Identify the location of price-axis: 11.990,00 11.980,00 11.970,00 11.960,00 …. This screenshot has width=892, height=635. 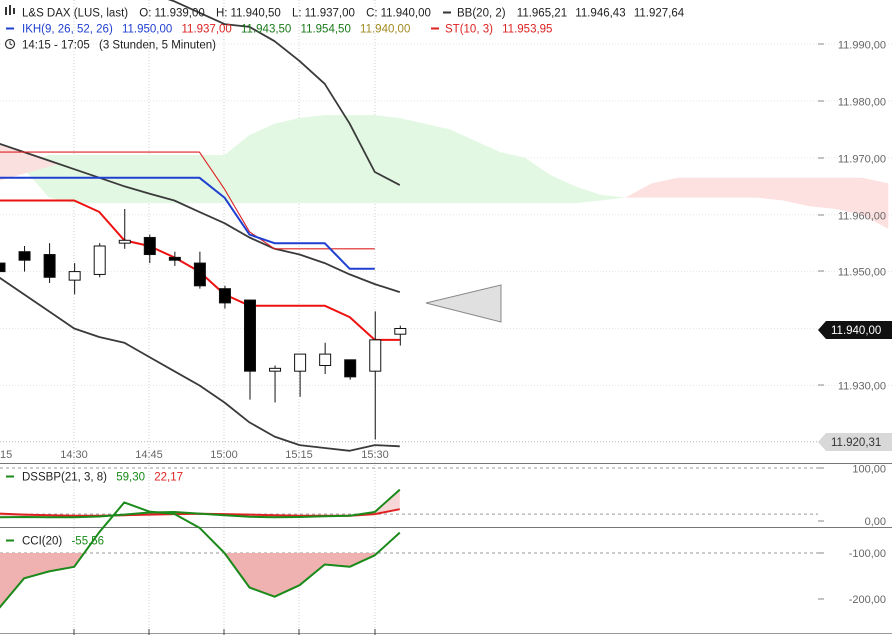
(862, 216).